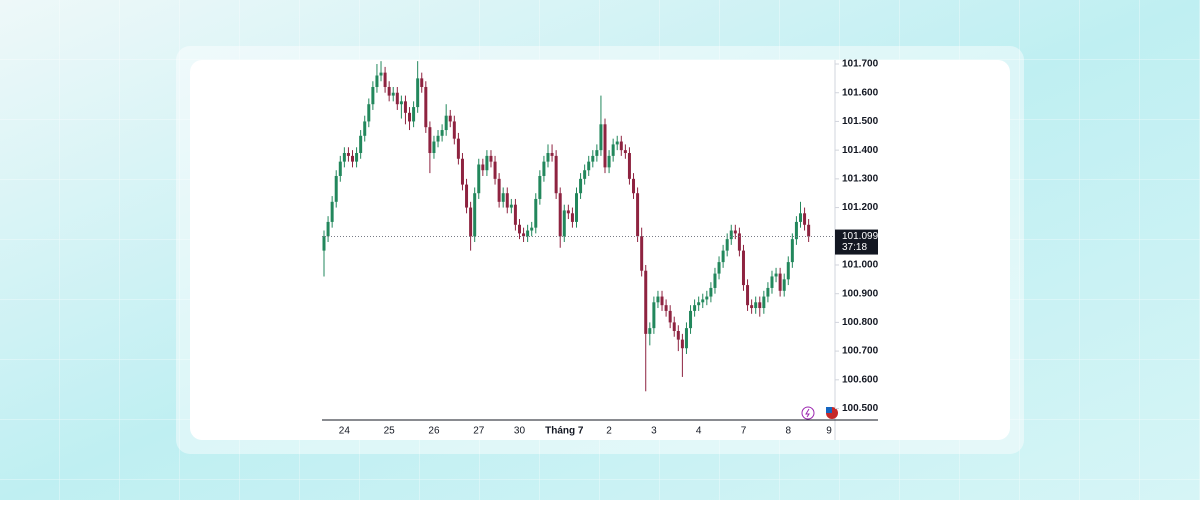  I want to click on flag-icon, so click(832, 413).